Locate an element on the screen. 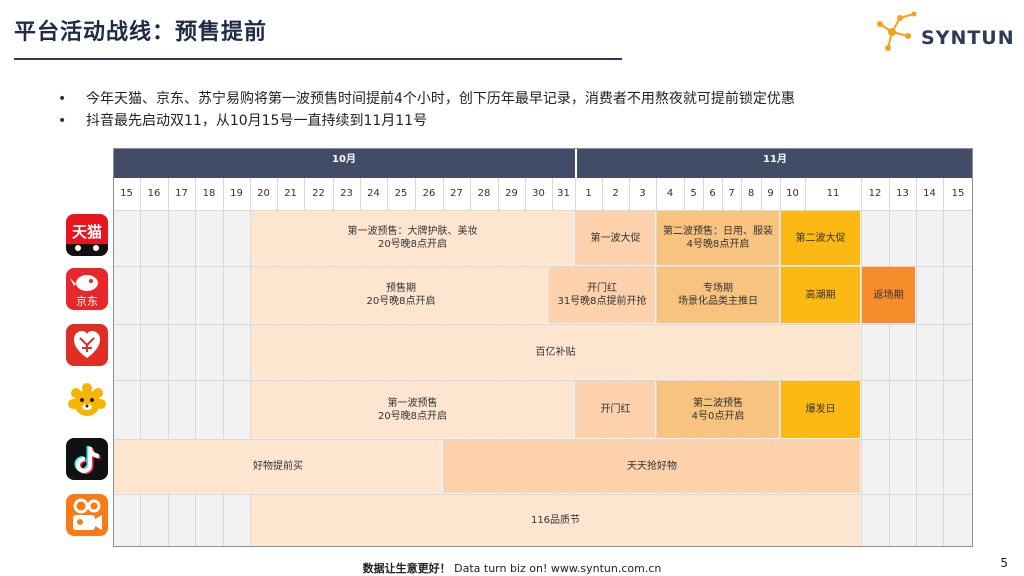  activity-bar: 第二波预售：日用、服装 4号晚8点开启 is located at coordinates (718, 238).